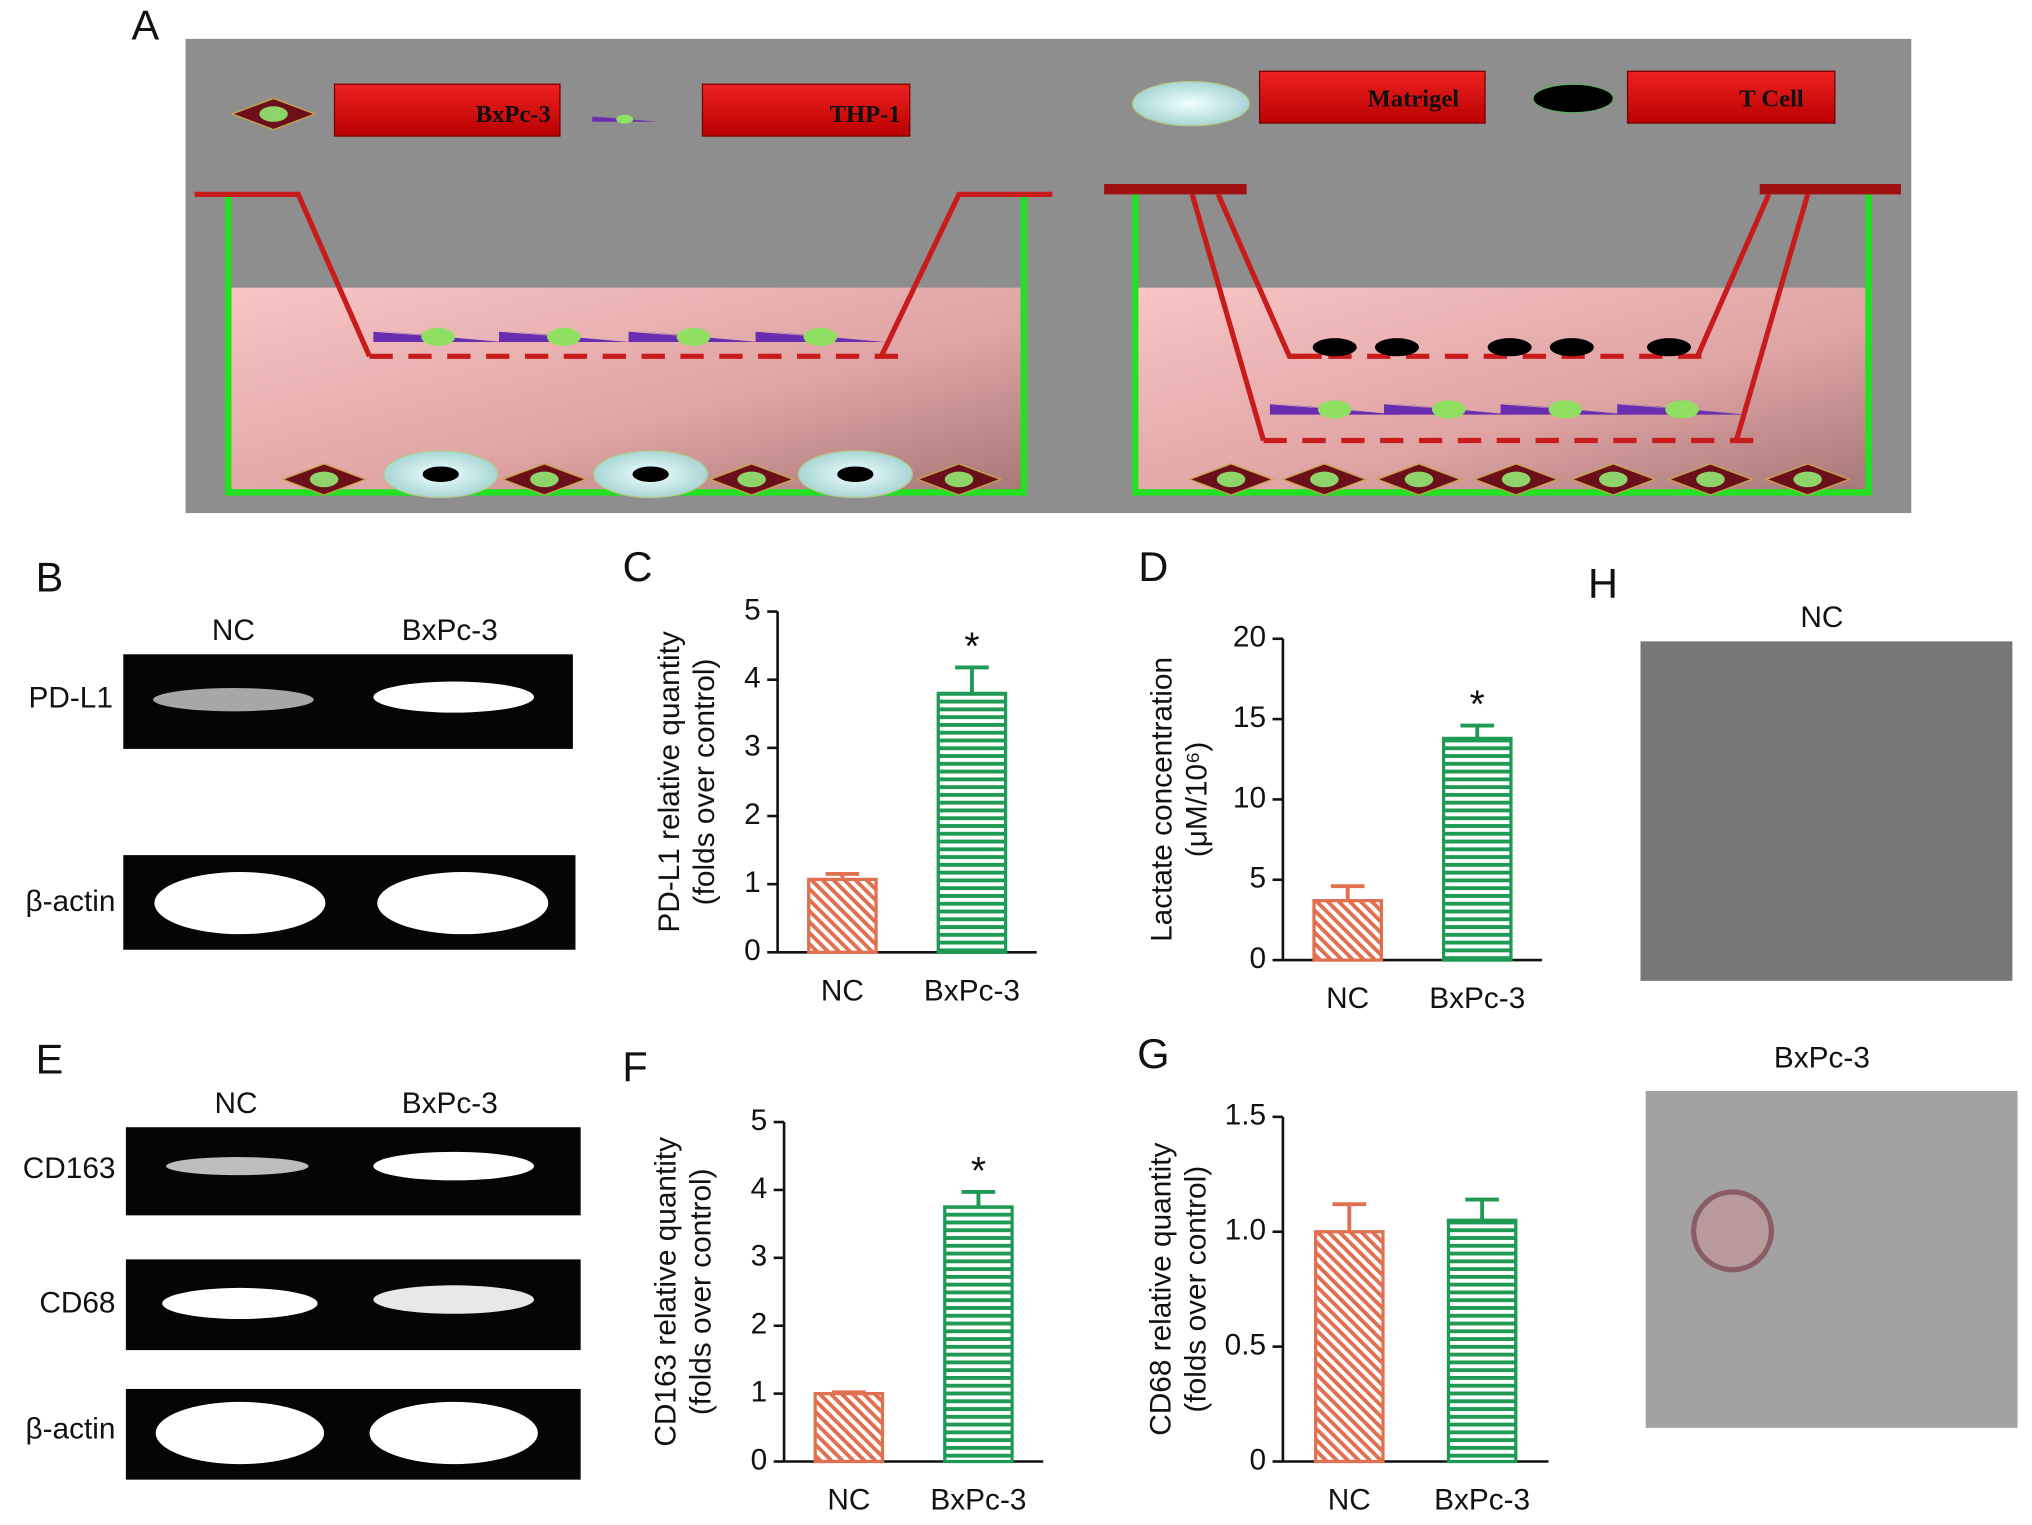  I want to click on micrographs: NC BxPc-3, so click(1829, 1014).